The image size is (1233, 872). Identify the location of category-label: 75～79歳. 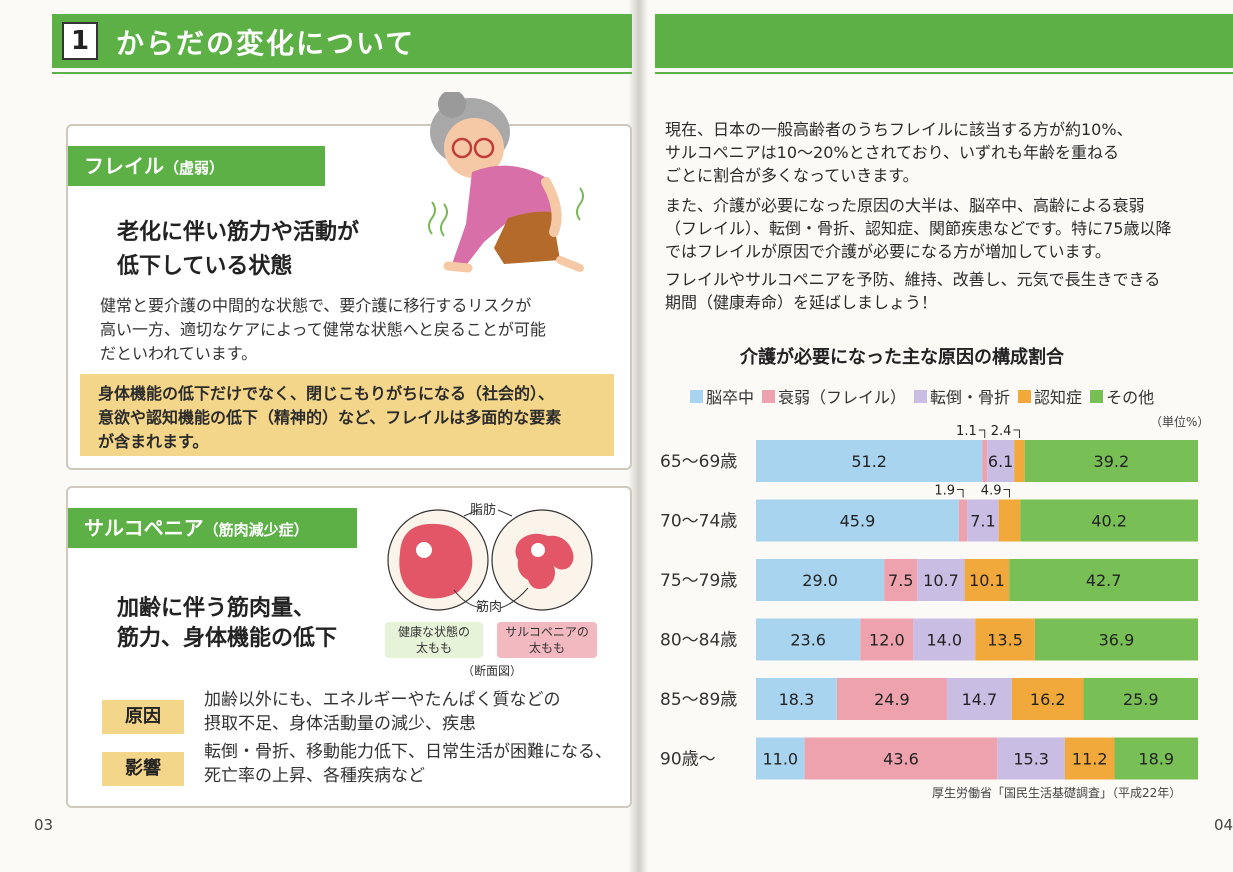
(698, 581).